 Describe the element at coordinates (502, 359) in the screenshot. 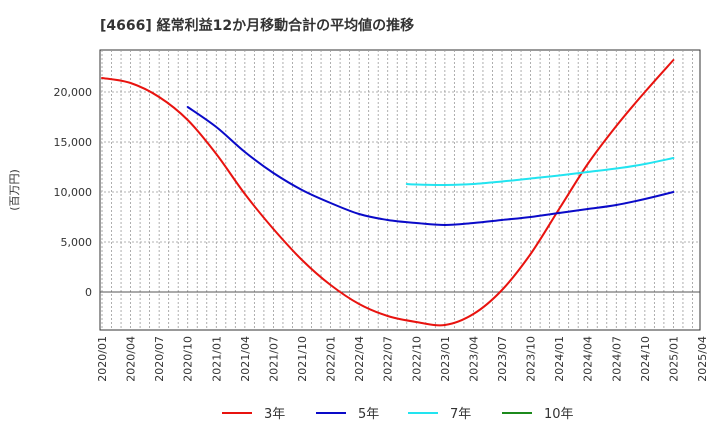

I see `x-tick-label: 2023/07` at that location.